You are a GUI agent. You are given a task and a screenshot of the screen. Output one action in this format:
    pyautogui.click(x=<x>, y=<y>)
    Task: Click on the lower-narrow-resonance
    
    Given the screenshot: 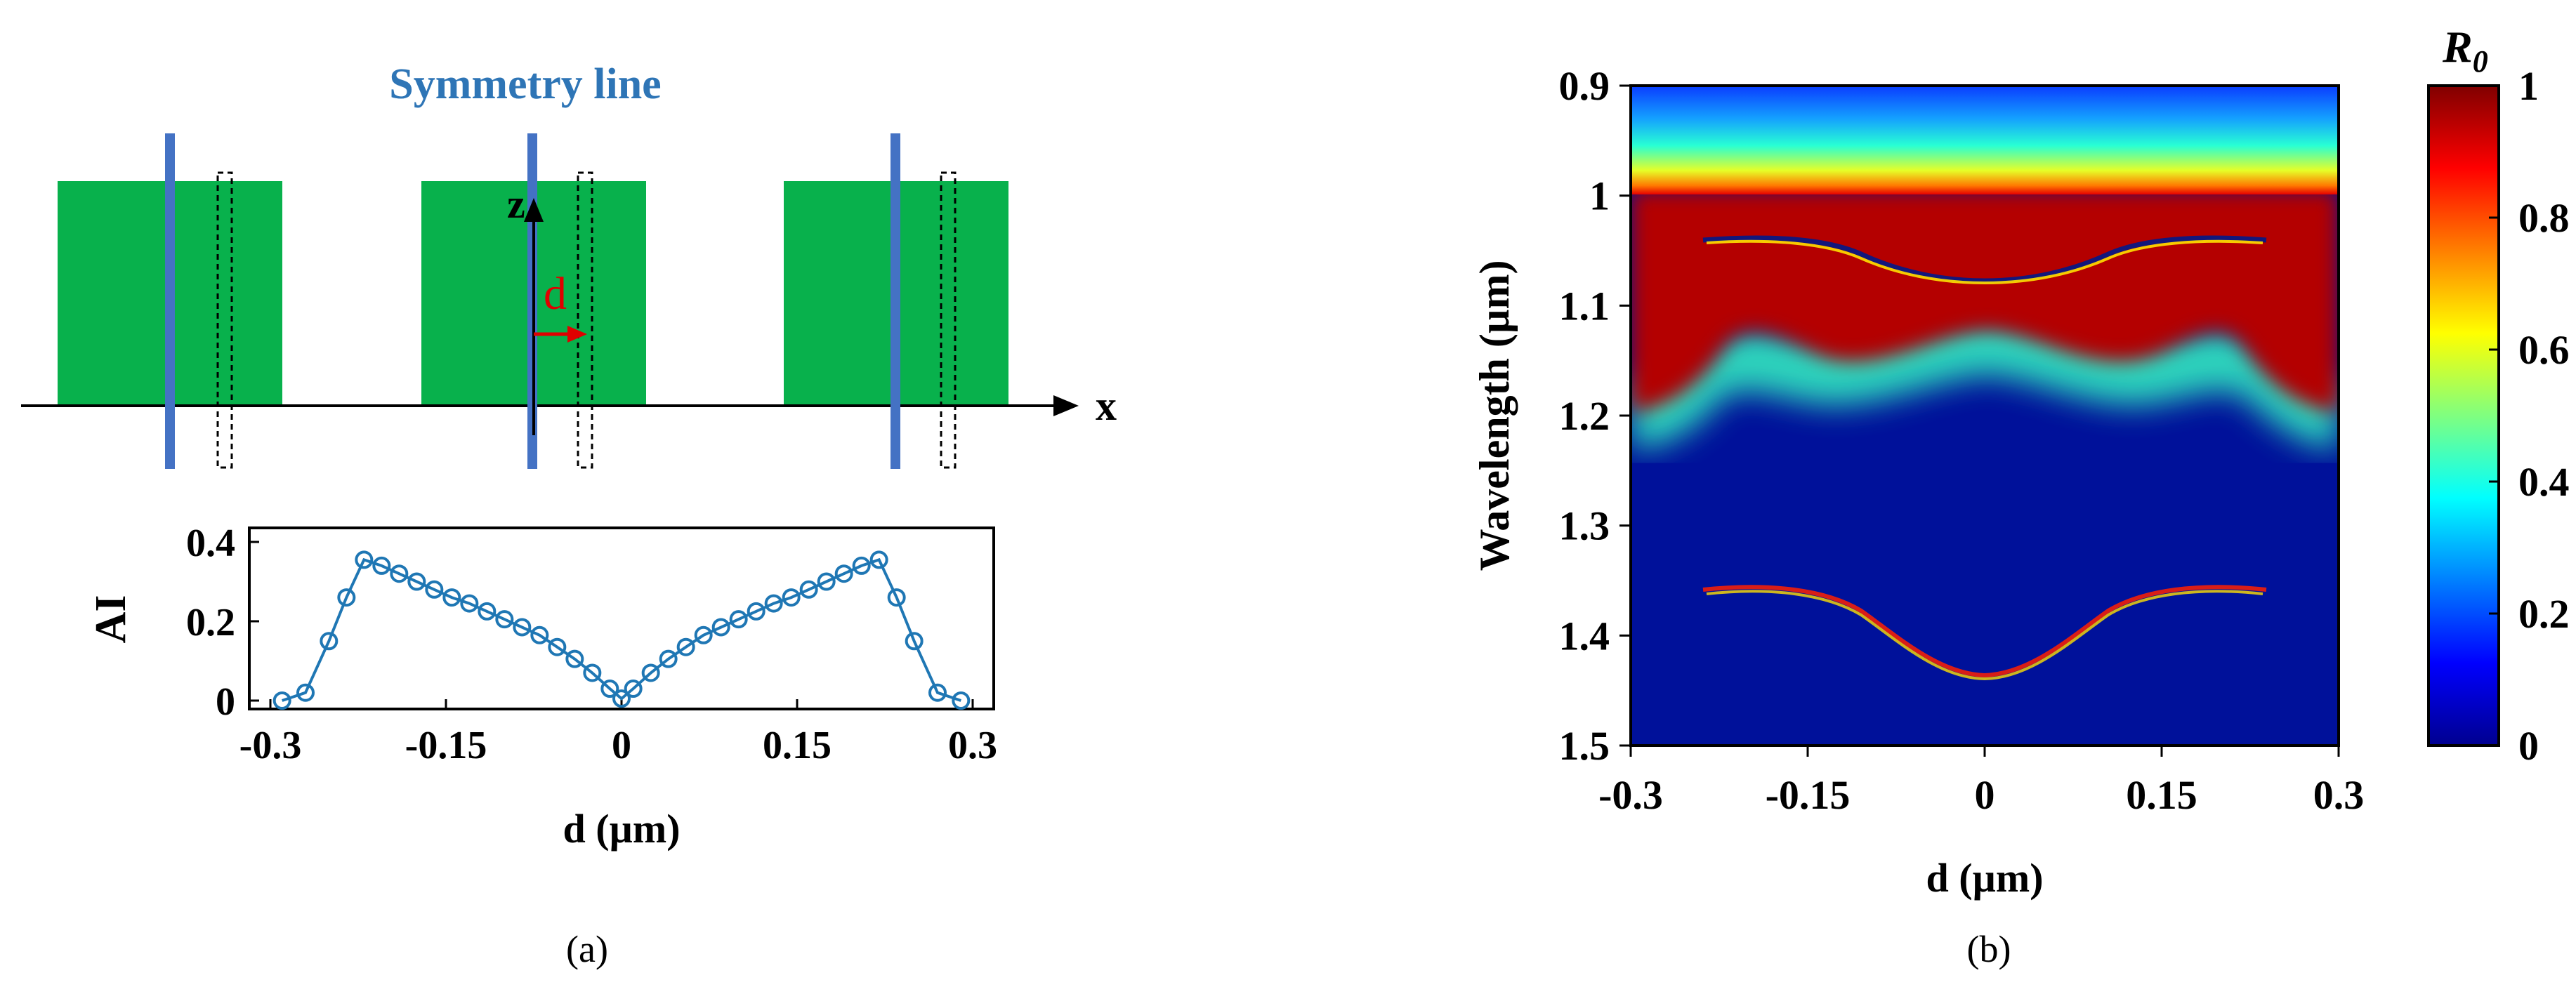 What is the action you would take?
    pyautogui.click(x=1984, y=631)
    